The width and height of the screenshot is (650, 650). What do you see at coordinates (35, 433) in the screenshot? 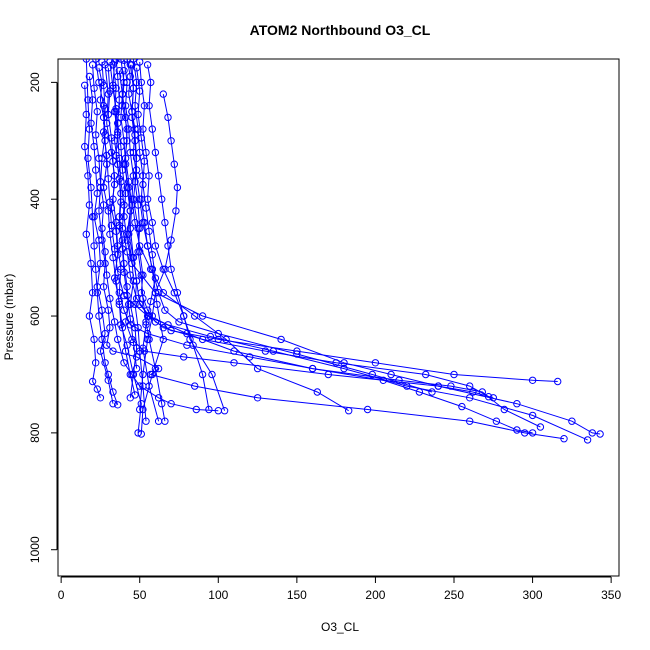
I see `y-tick-label: 800` at bounding box center [35, 433].